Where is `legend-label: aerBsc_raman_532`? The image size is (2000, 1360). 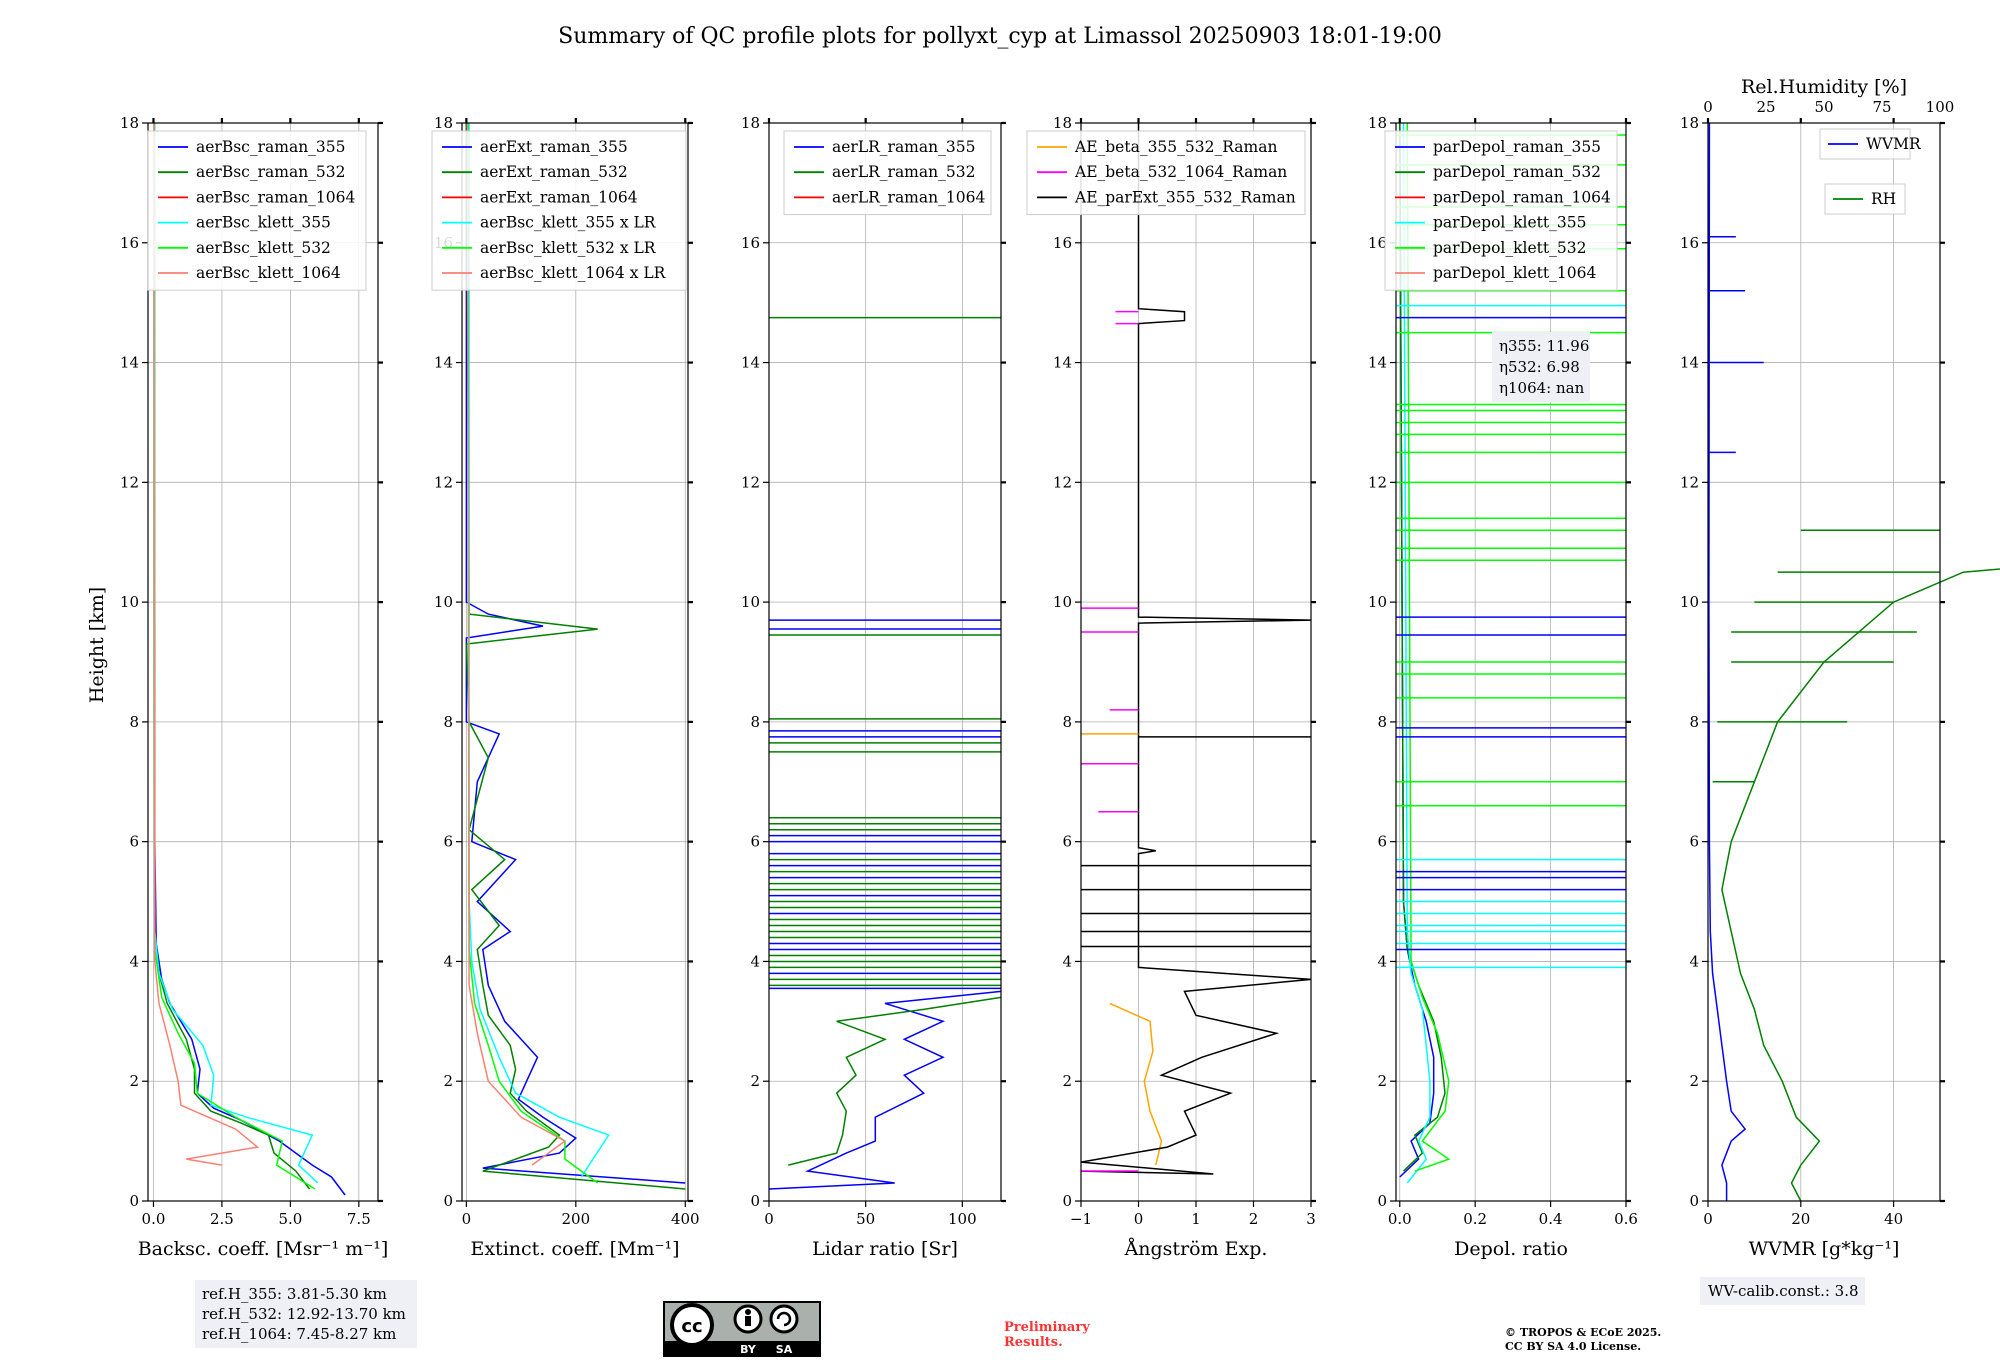
legend-label: aerBsc_raman_532 is located at coordinates (271, 172).